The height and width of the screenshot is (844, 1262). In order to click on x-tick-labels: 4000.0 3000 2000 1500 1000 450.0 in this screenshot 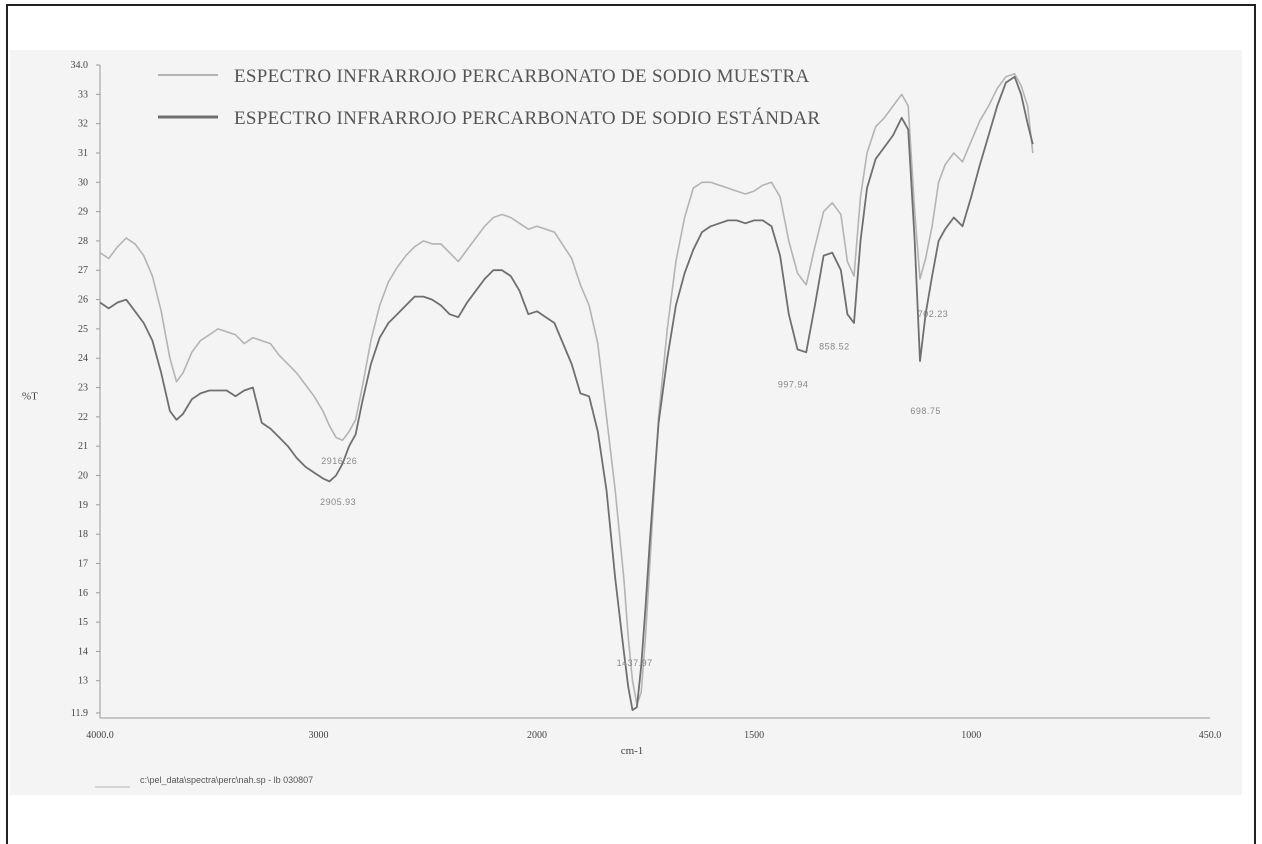, I will do `click(653, 735)`.